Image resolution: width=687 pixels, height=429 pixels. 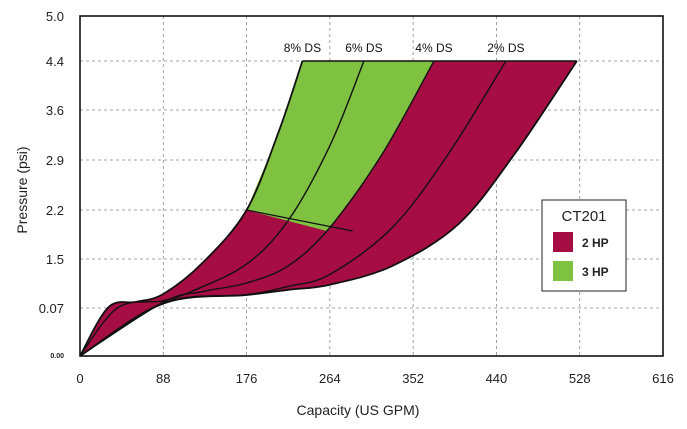 What do you see at coordinates (51, 308) in the screenshot?
I see `y-tick-label: 0.07` at bounding box center [51, 308].